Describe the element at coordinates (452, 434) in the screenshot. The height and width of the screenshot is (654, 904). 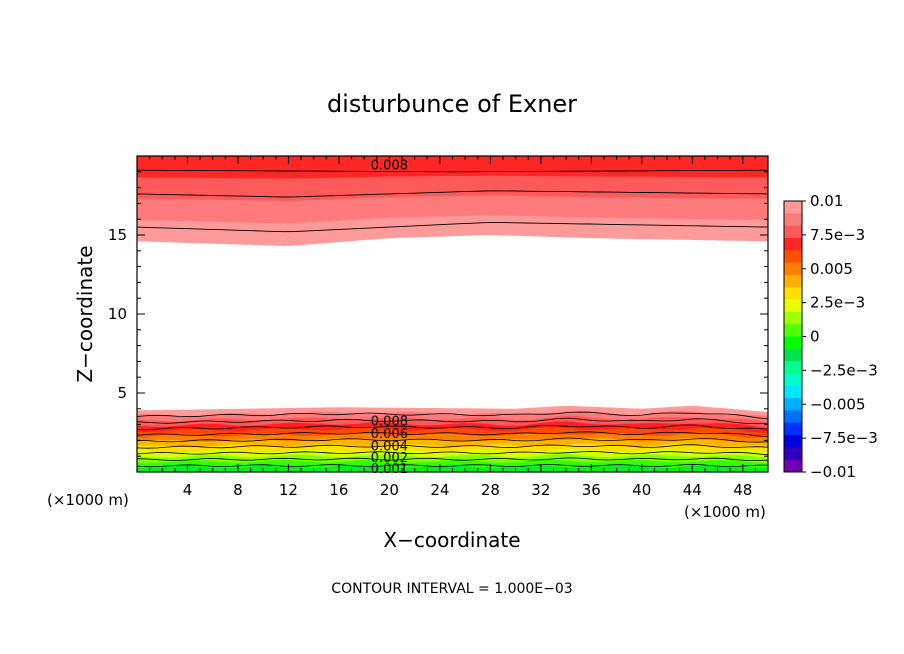
I see `lower-contour-0.006` at that location.